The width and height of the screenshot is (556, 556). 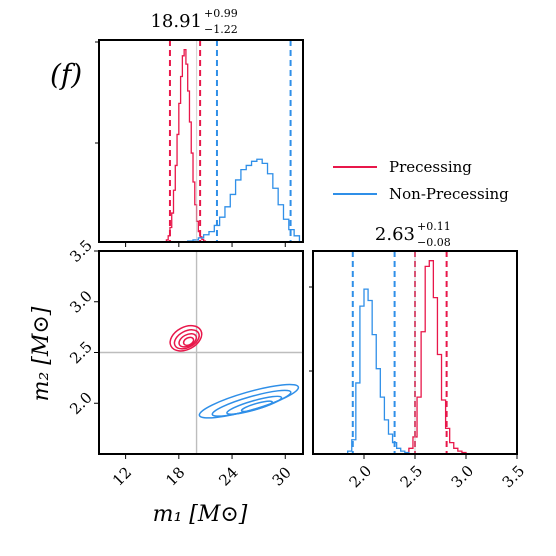 I want to click on m2-title-sub: −0.08, so click(x=434, y=242).